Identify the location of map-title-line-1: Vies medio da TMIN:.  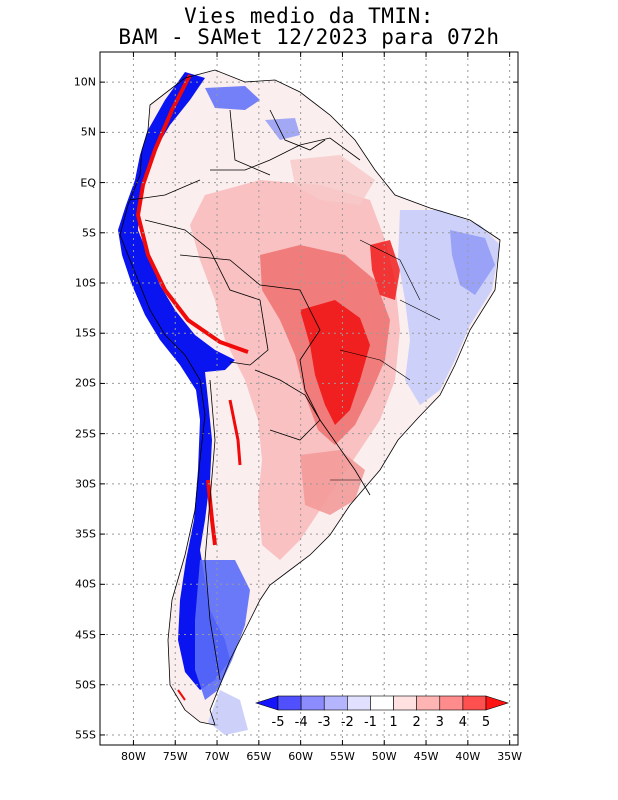
(309, 16).